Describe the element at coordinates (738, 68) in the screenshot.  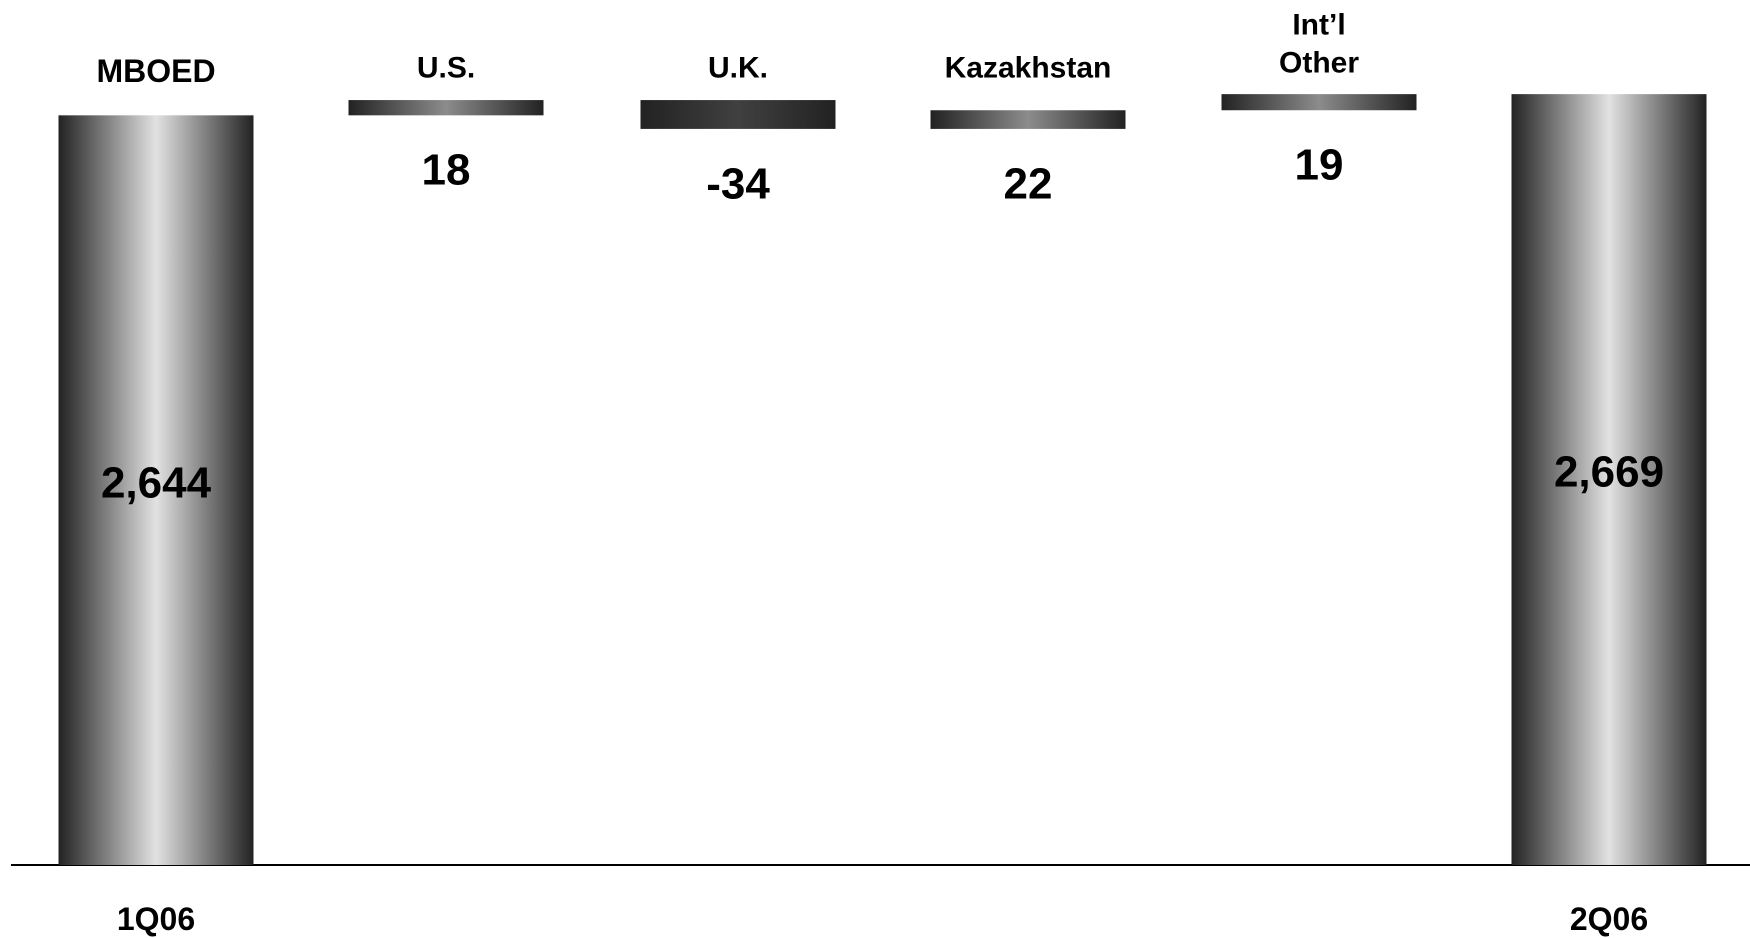
I see `category-label: U.K.` at that location.